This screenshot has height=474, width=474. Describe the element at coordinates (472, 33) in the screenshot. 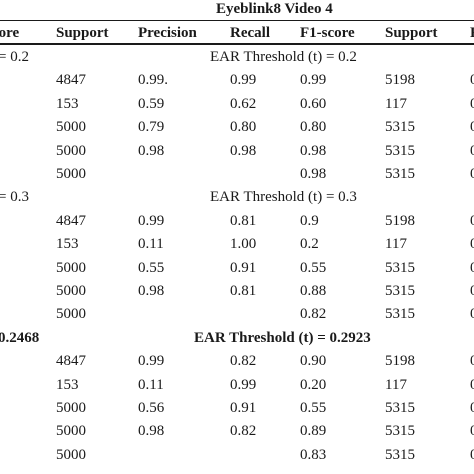

I see `column-header: F` at that location.